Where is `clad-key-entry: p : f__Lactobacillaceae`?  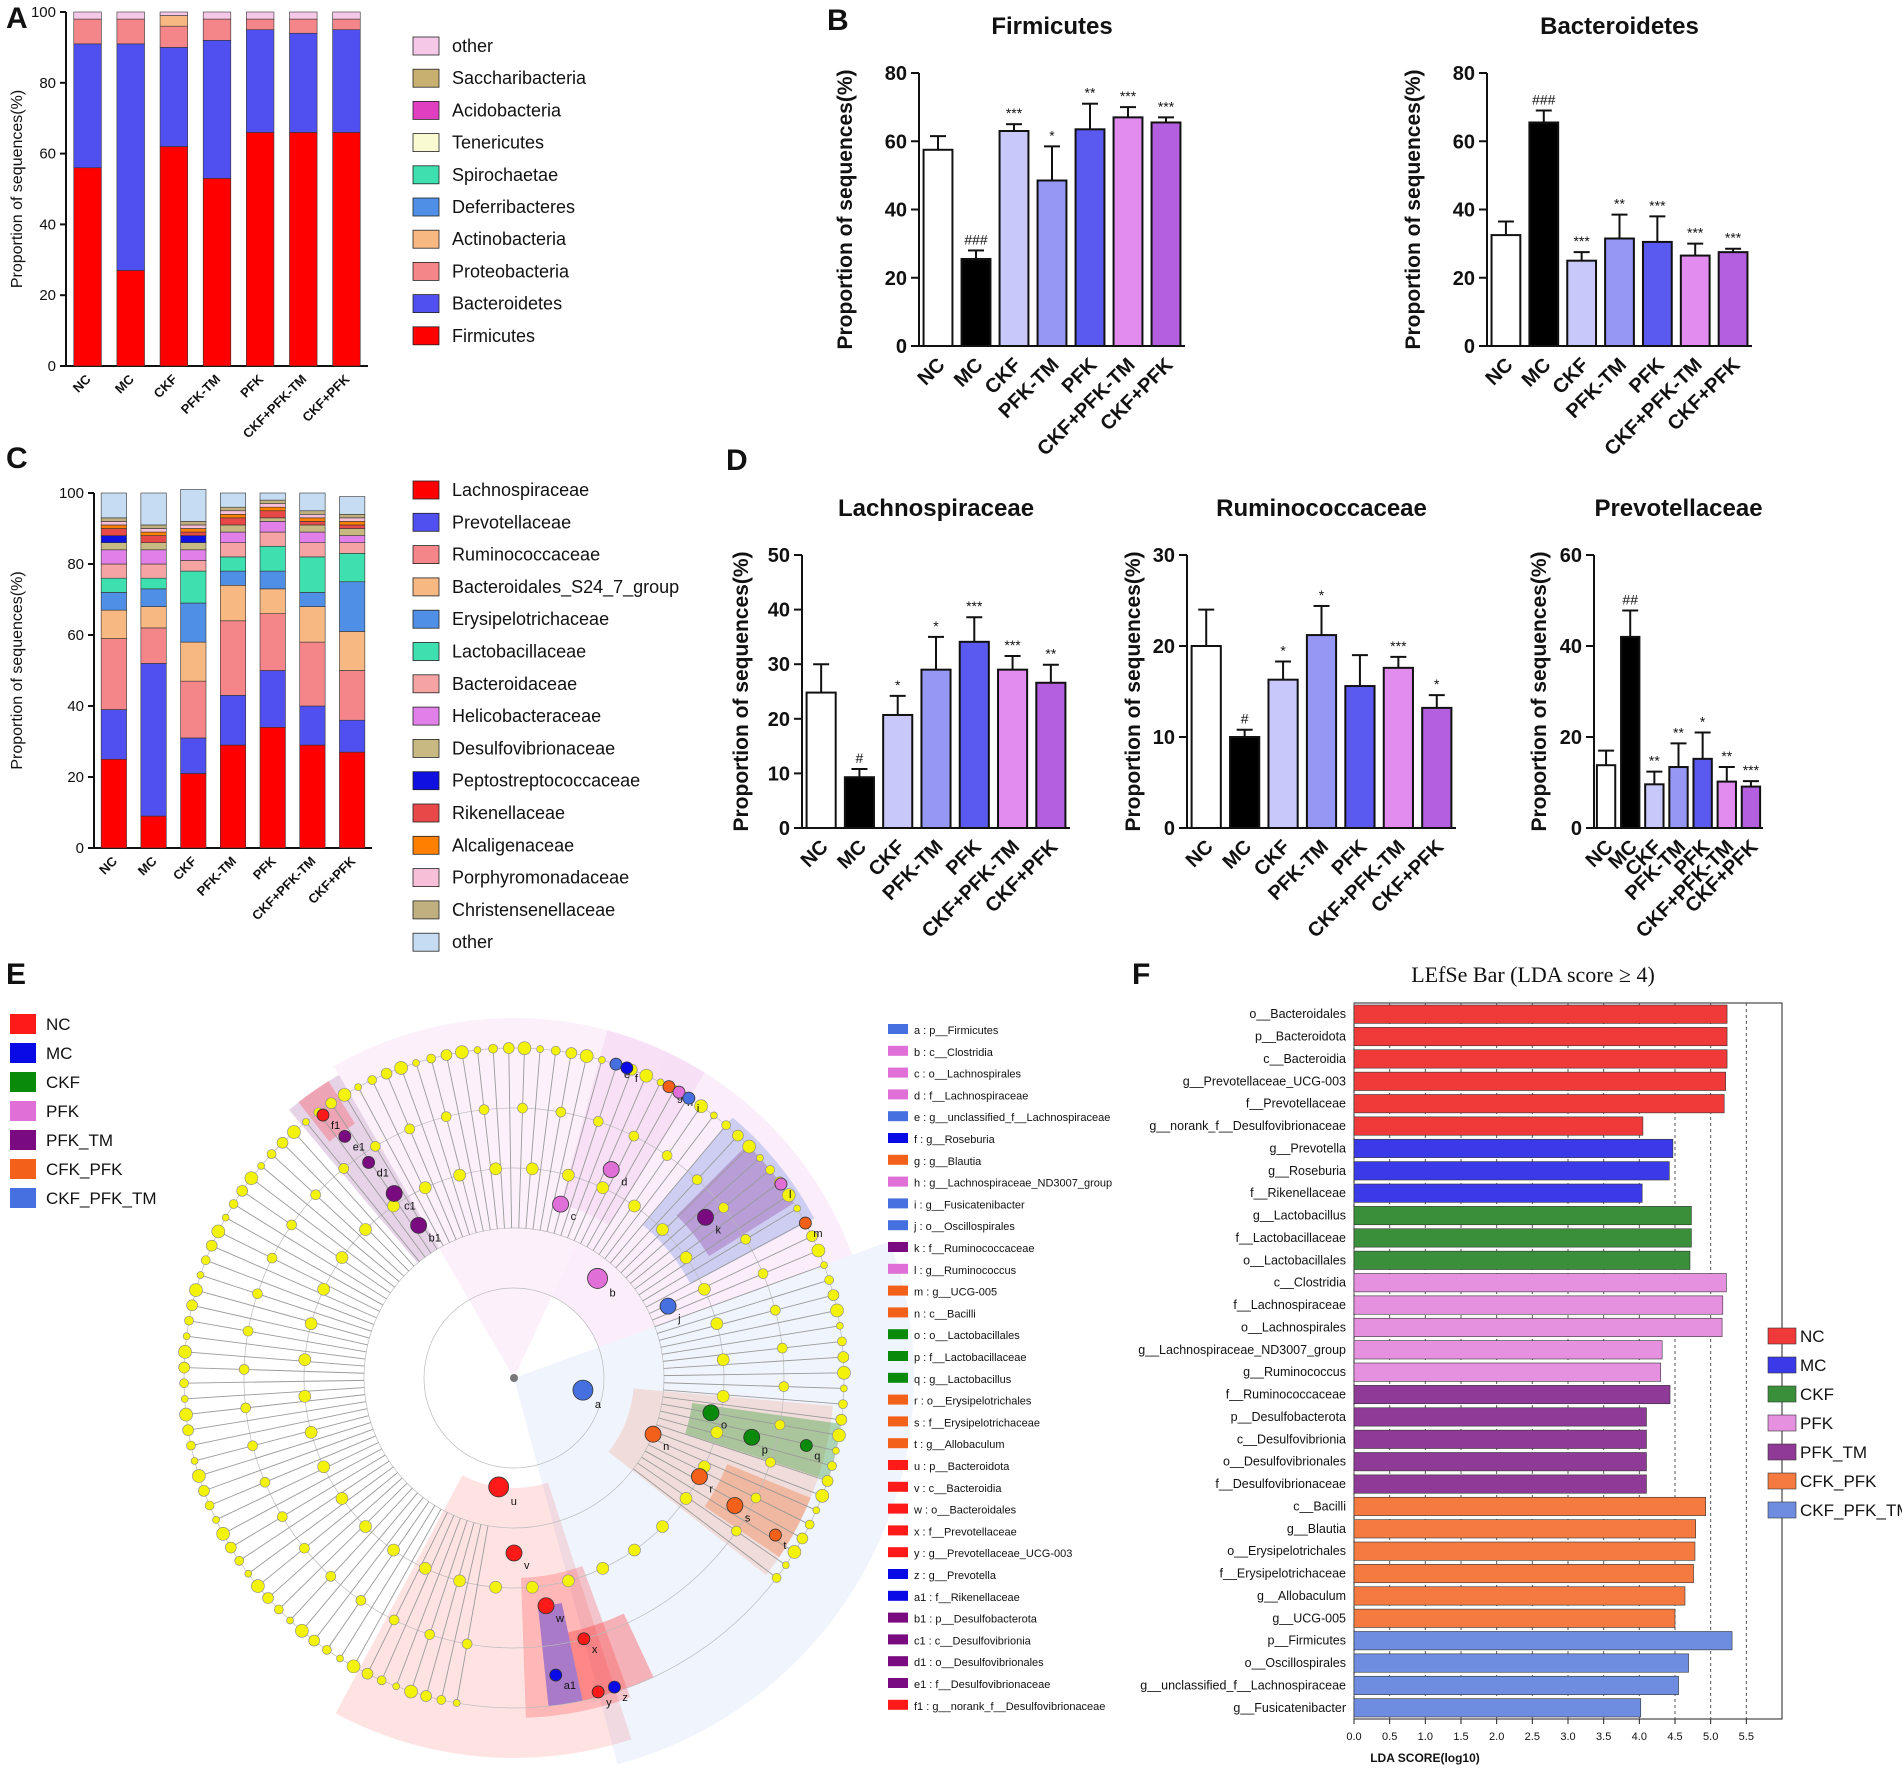 clad-key-entry: p : f__Lactobacillaceae is located at coordinates (970, 1358).